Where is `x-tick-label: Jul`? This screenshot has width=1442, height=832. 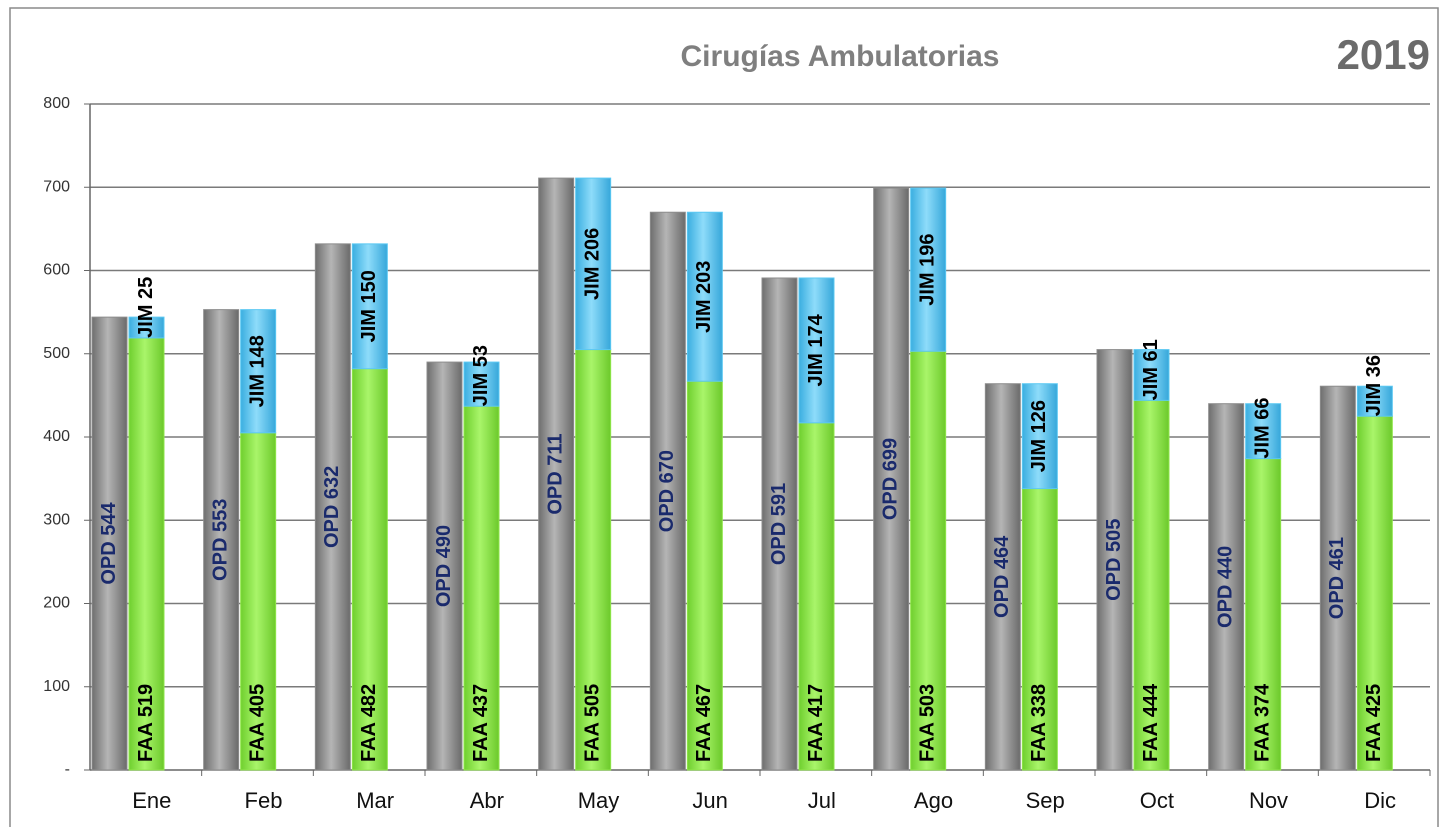
x-tick-label: Jul is located at coordinates (822, 800).